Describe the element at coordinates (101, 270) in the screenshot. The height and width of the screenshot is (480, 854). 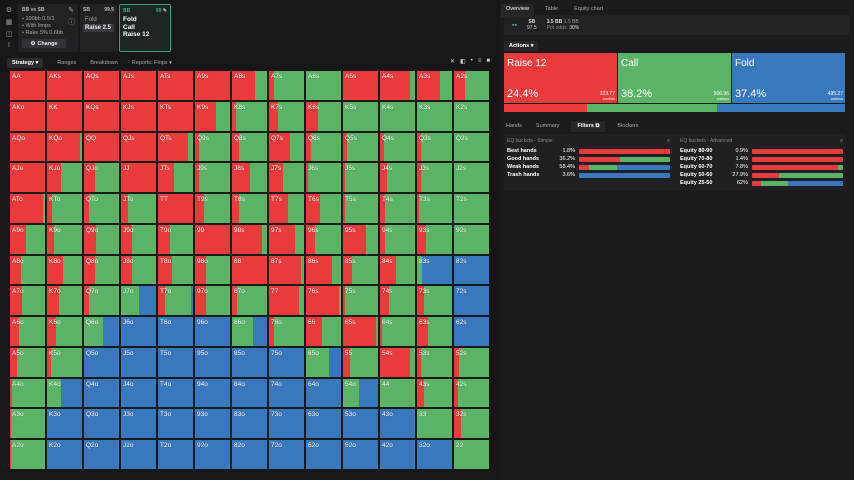
I see `hand-cell: Q8o` at that location.